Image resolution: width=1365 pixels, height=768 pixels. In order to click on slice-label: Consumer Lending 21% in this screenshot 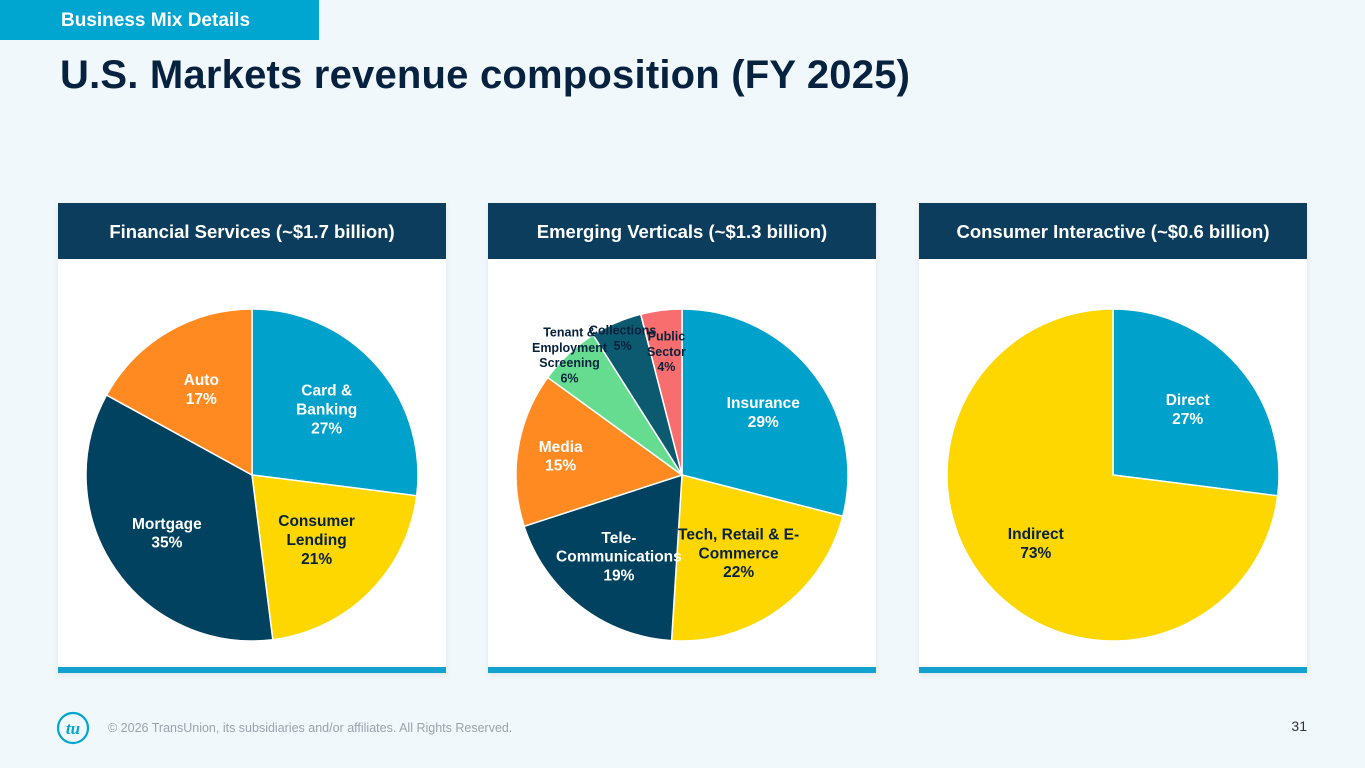, I will do `click(316, 540)`.